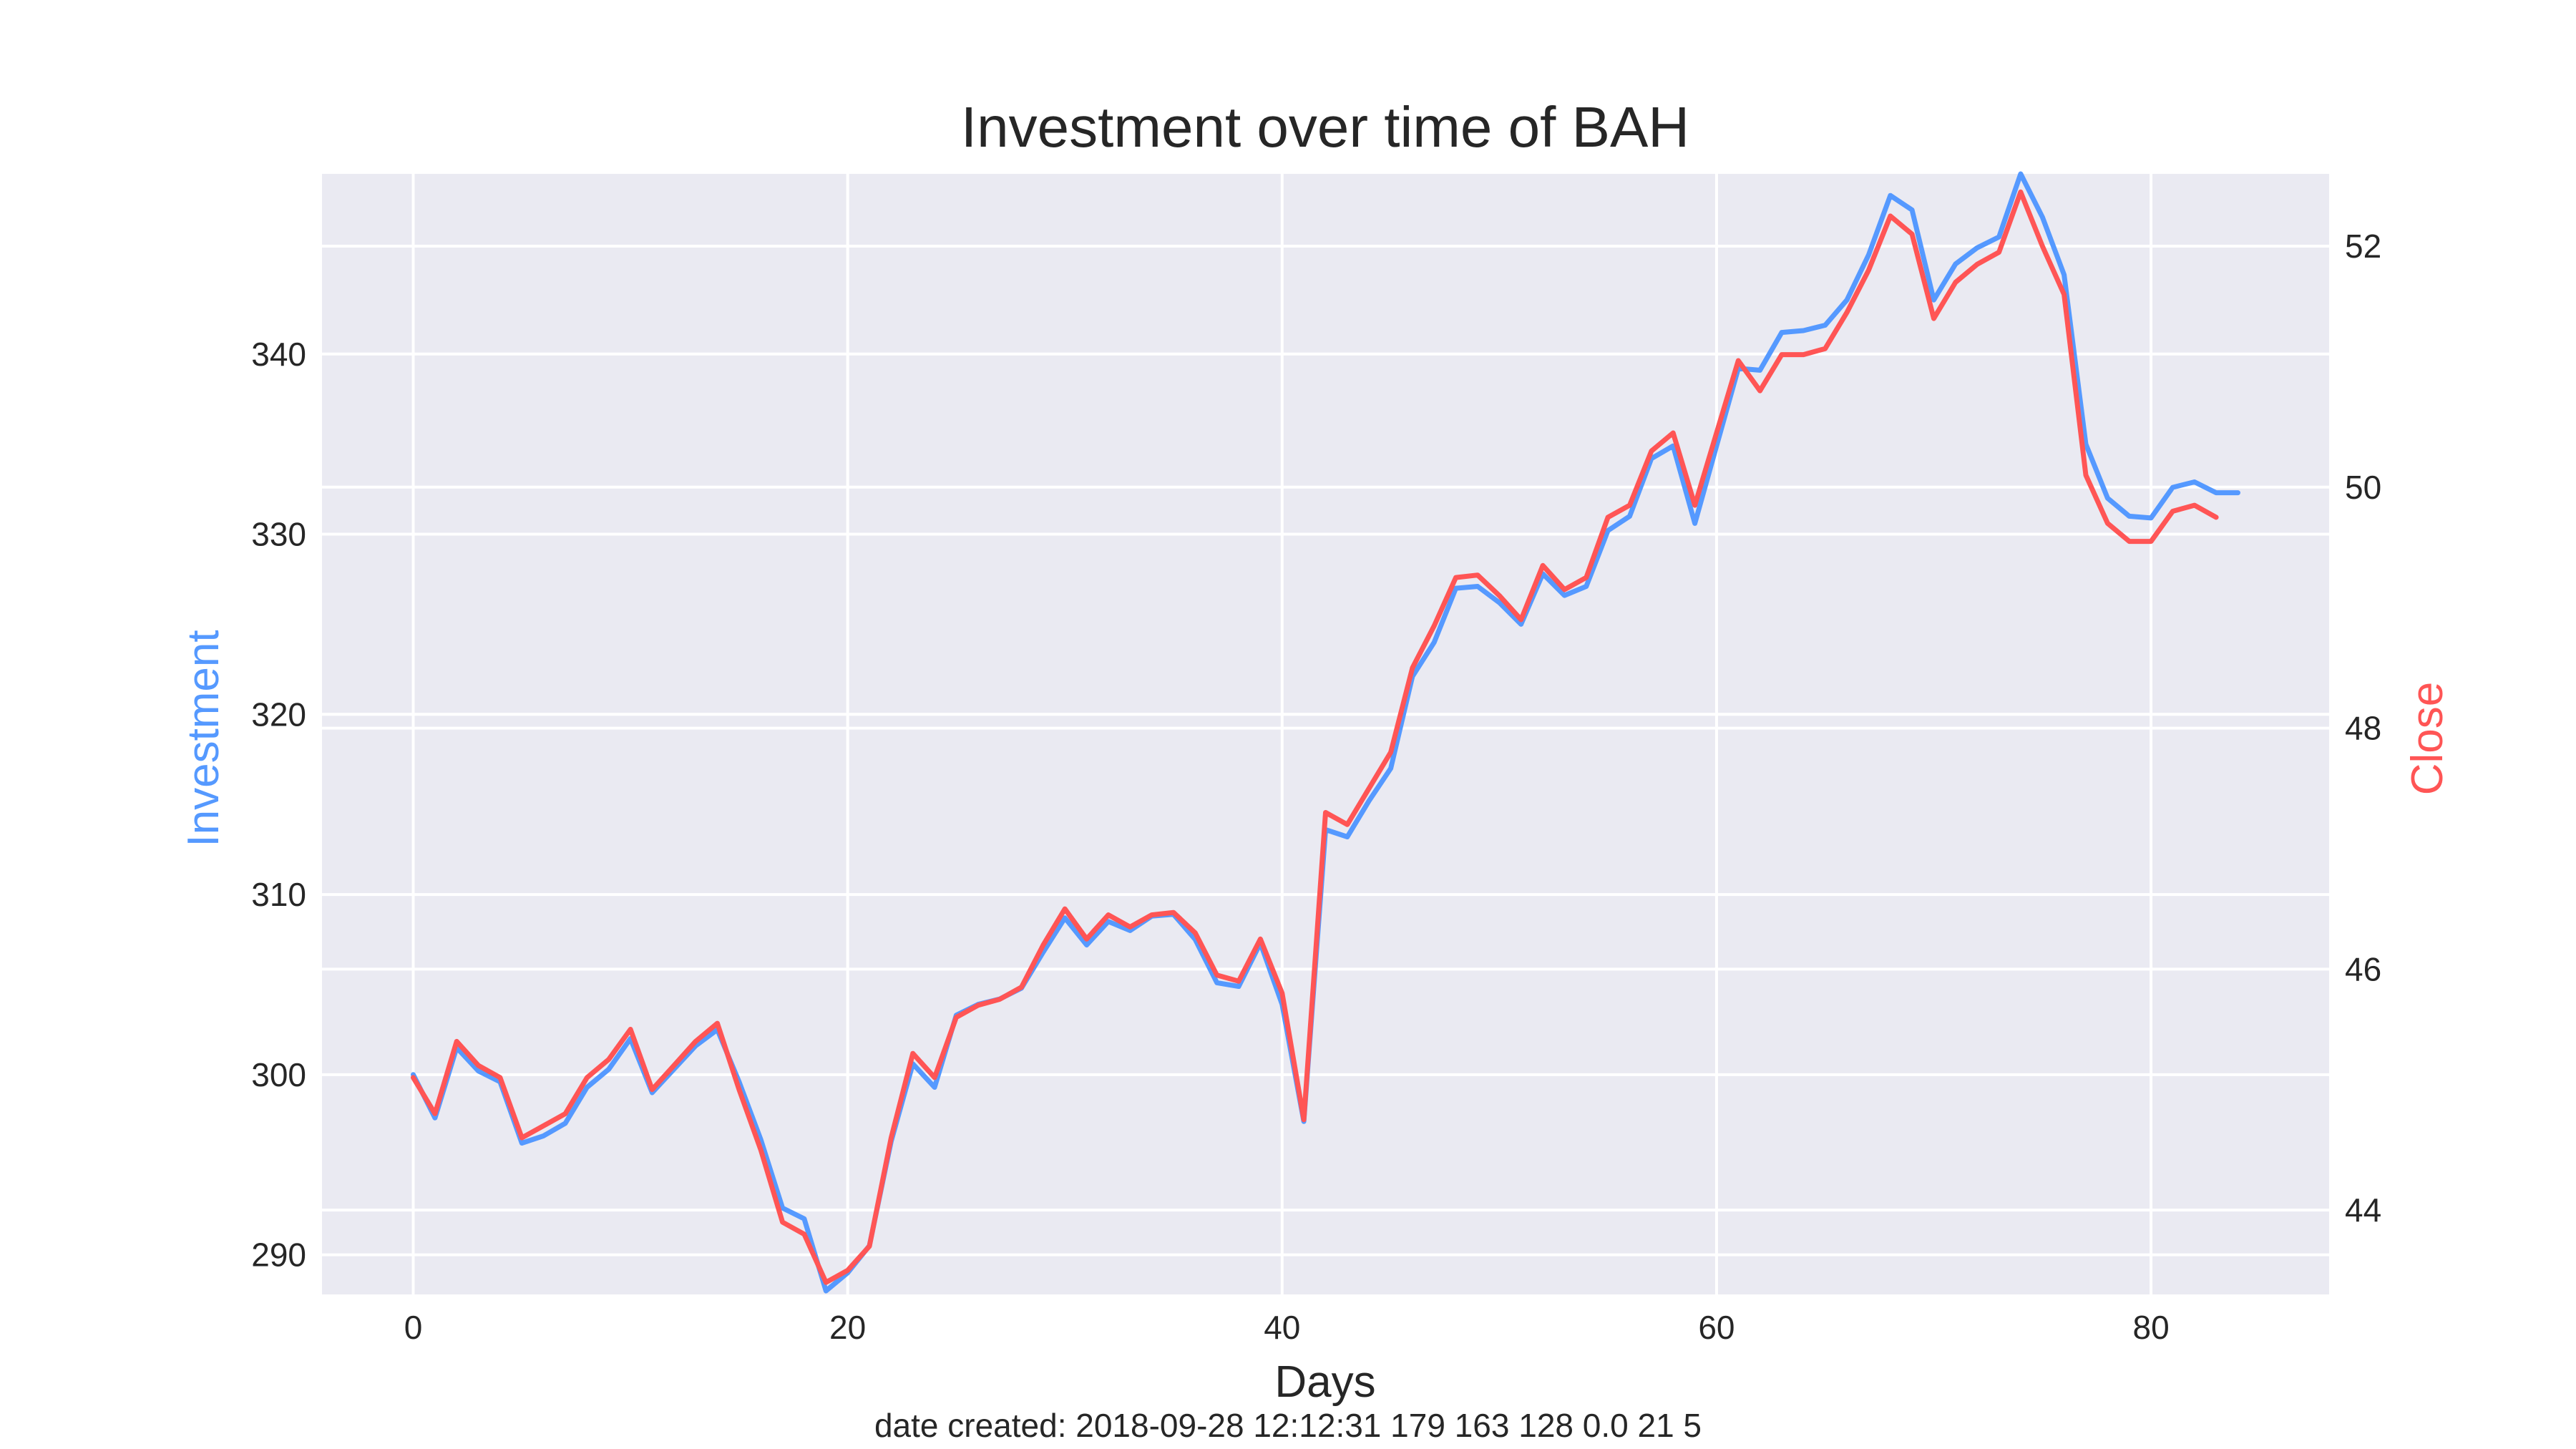 The height and width of the screenshot is (1449, 2576). What do you see at coordinates (278, 1255) in the screenshot?
I see `left-y-tick-label: 290` at bounding box center [278, 1255].